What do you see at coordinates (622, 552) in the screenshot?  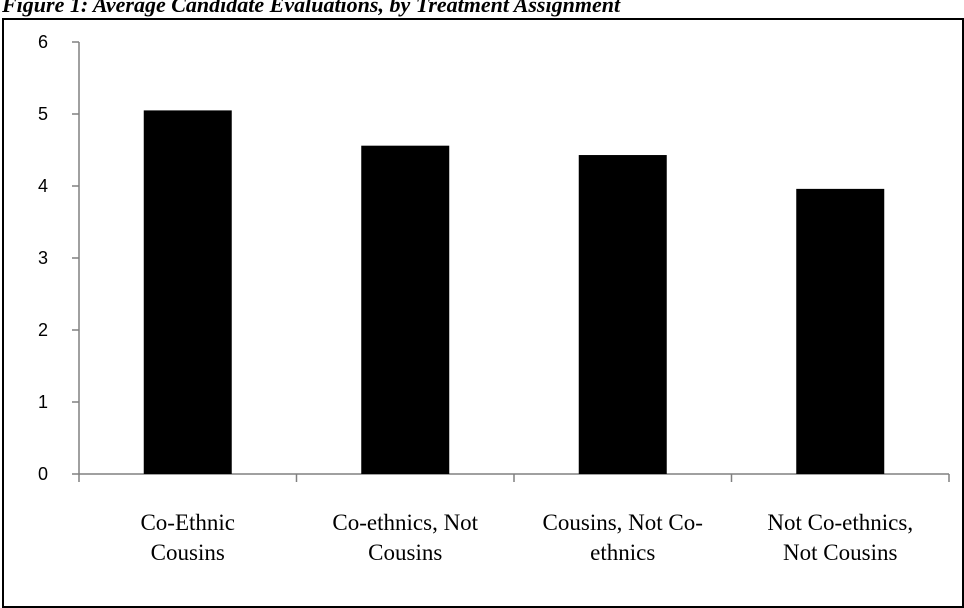 I see `x-category-label-line: ethnics` at bounding box center [622, 552].